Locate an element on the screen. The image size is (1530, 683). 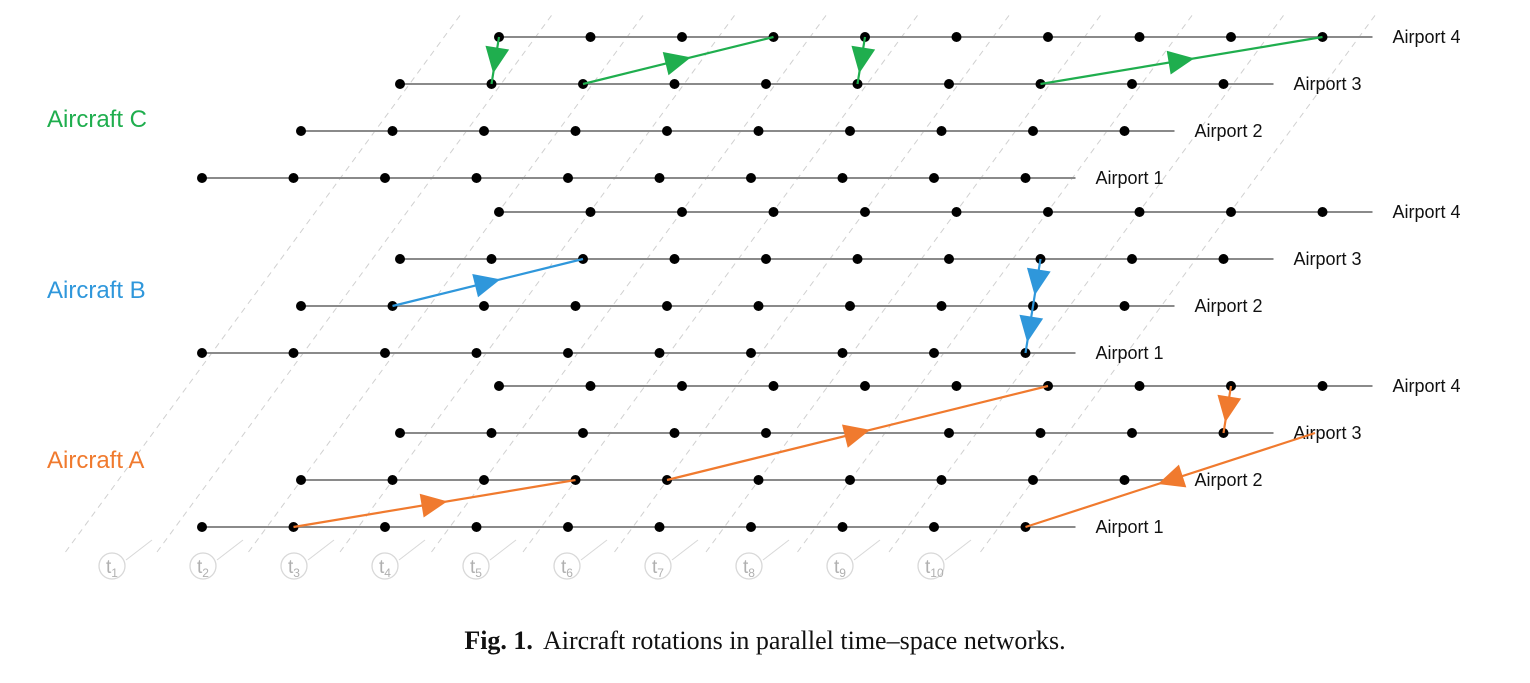
time-label-text: t4 is located at coordinates (385, 568).